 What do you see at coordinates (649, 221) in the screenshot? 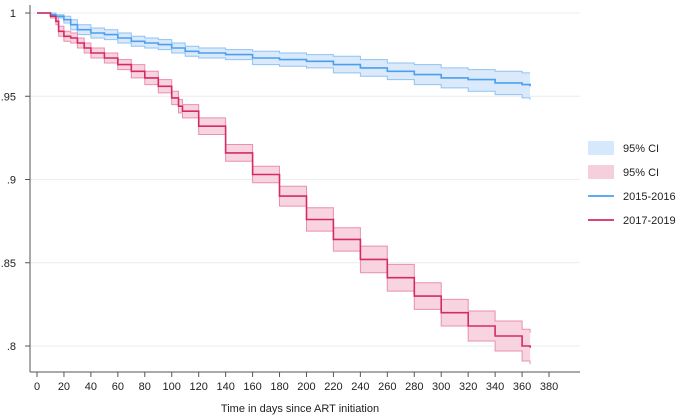
I see `legend-label: 2017-2019` at bounding box center [649, 221].